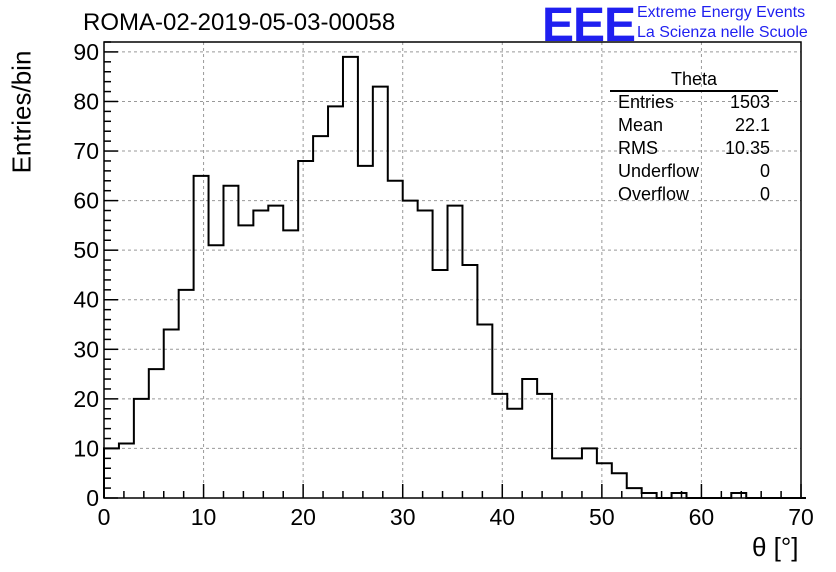 The width and height of the screenshot is (836, 572). I want to click on stats-row-underflow: Underflow 0, so click(694, 172).